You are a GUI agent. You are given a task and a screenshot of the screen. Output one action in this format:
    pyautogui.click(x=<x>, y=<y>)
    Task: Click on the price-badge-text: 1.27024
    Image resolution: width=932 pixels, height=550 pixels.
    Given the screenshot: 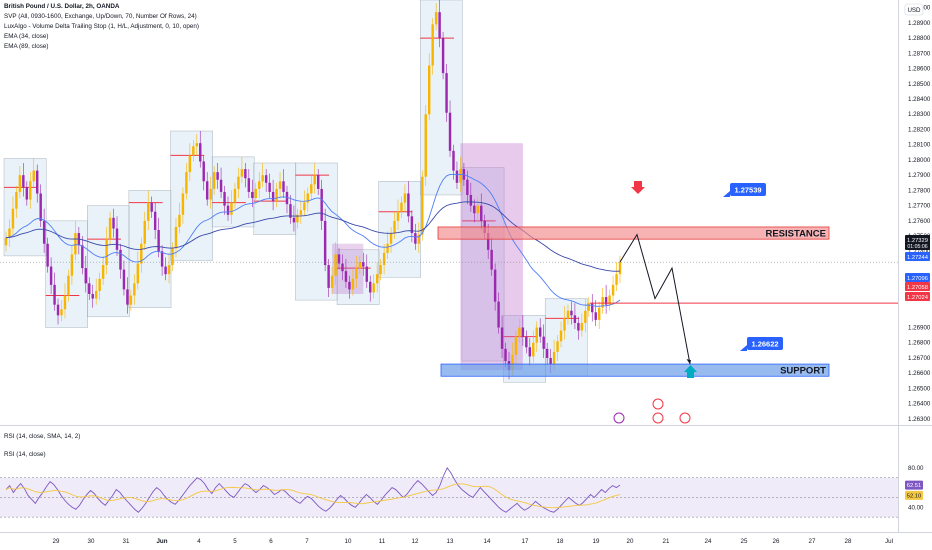 What is the action you would take?
    pyautogui.click(x=918, y=298)
    